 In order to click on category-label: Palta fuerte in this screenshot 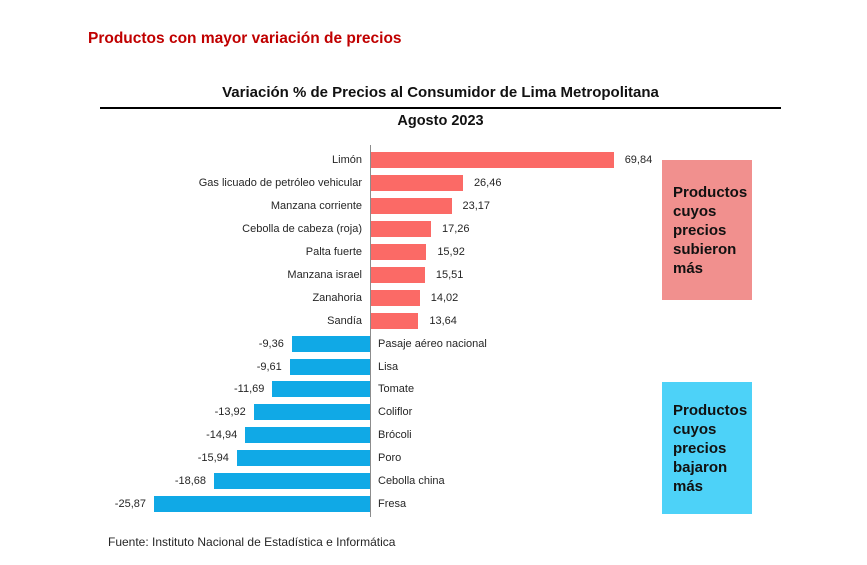, I will do `click(333, 252)`.